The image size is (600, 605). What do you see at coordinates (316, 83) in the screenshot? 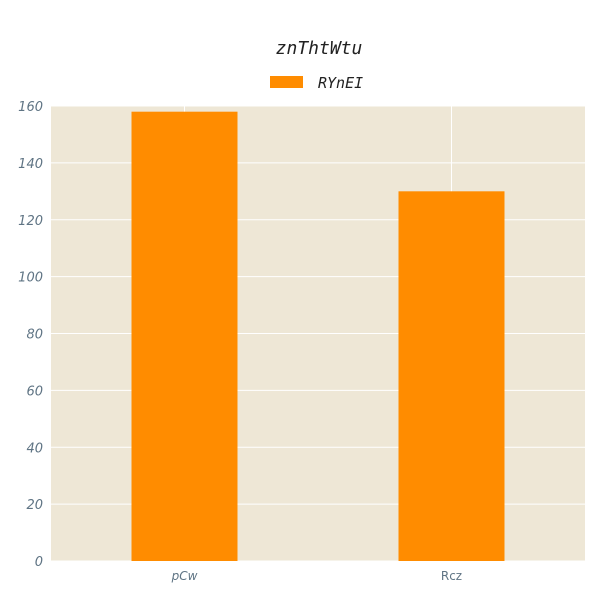
I see `legend: RYnEI` at bounding box center [316, 83].